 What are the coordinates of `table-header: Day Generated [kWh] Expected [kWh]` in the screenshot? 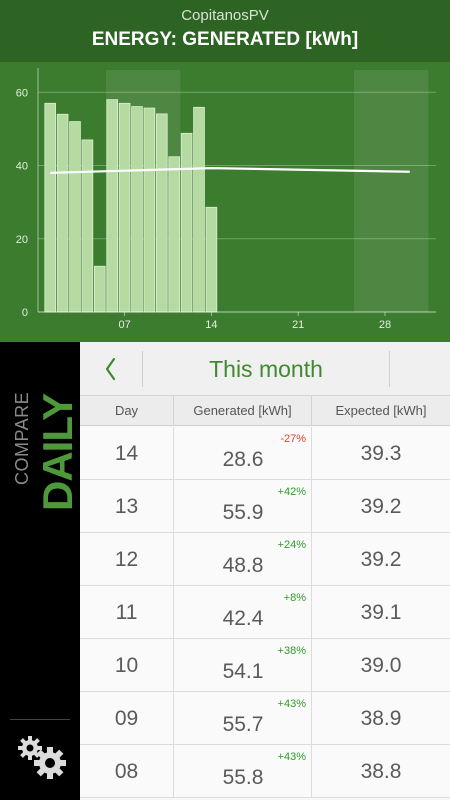 It's located at (265, 411).